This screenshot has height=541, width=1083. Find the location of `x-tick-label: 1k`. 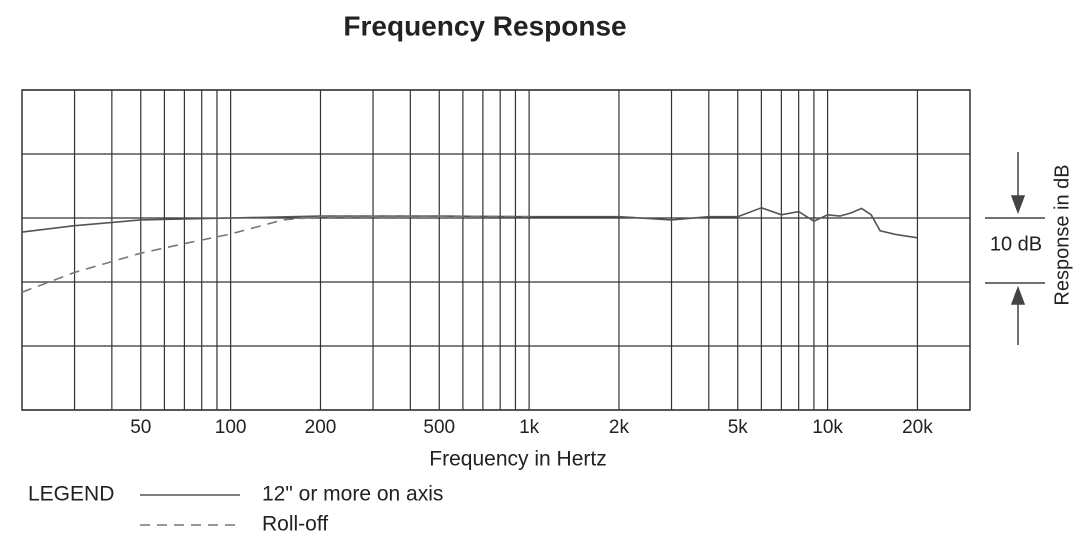

x-tick-label: 1k is located at coordinates (529, 427).